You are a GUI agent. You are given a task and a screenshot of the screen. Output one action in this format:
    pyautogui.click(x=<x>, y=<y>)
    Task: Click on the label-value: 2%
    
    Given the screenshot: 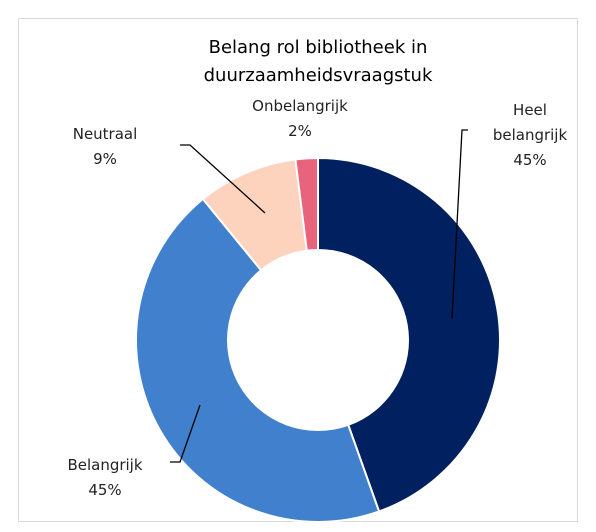 What is the action you would take?
    pyautogui.click(x=300, y=131)
    